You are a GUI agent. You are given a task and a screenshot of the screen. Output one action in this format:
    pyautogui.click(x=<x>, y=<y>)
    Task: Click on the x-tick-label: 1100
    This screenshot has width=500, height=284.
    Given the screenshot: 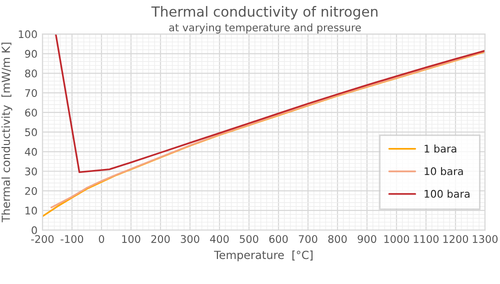 What is the action you would take?
    pyautogui.click(x=426, y=239)
    